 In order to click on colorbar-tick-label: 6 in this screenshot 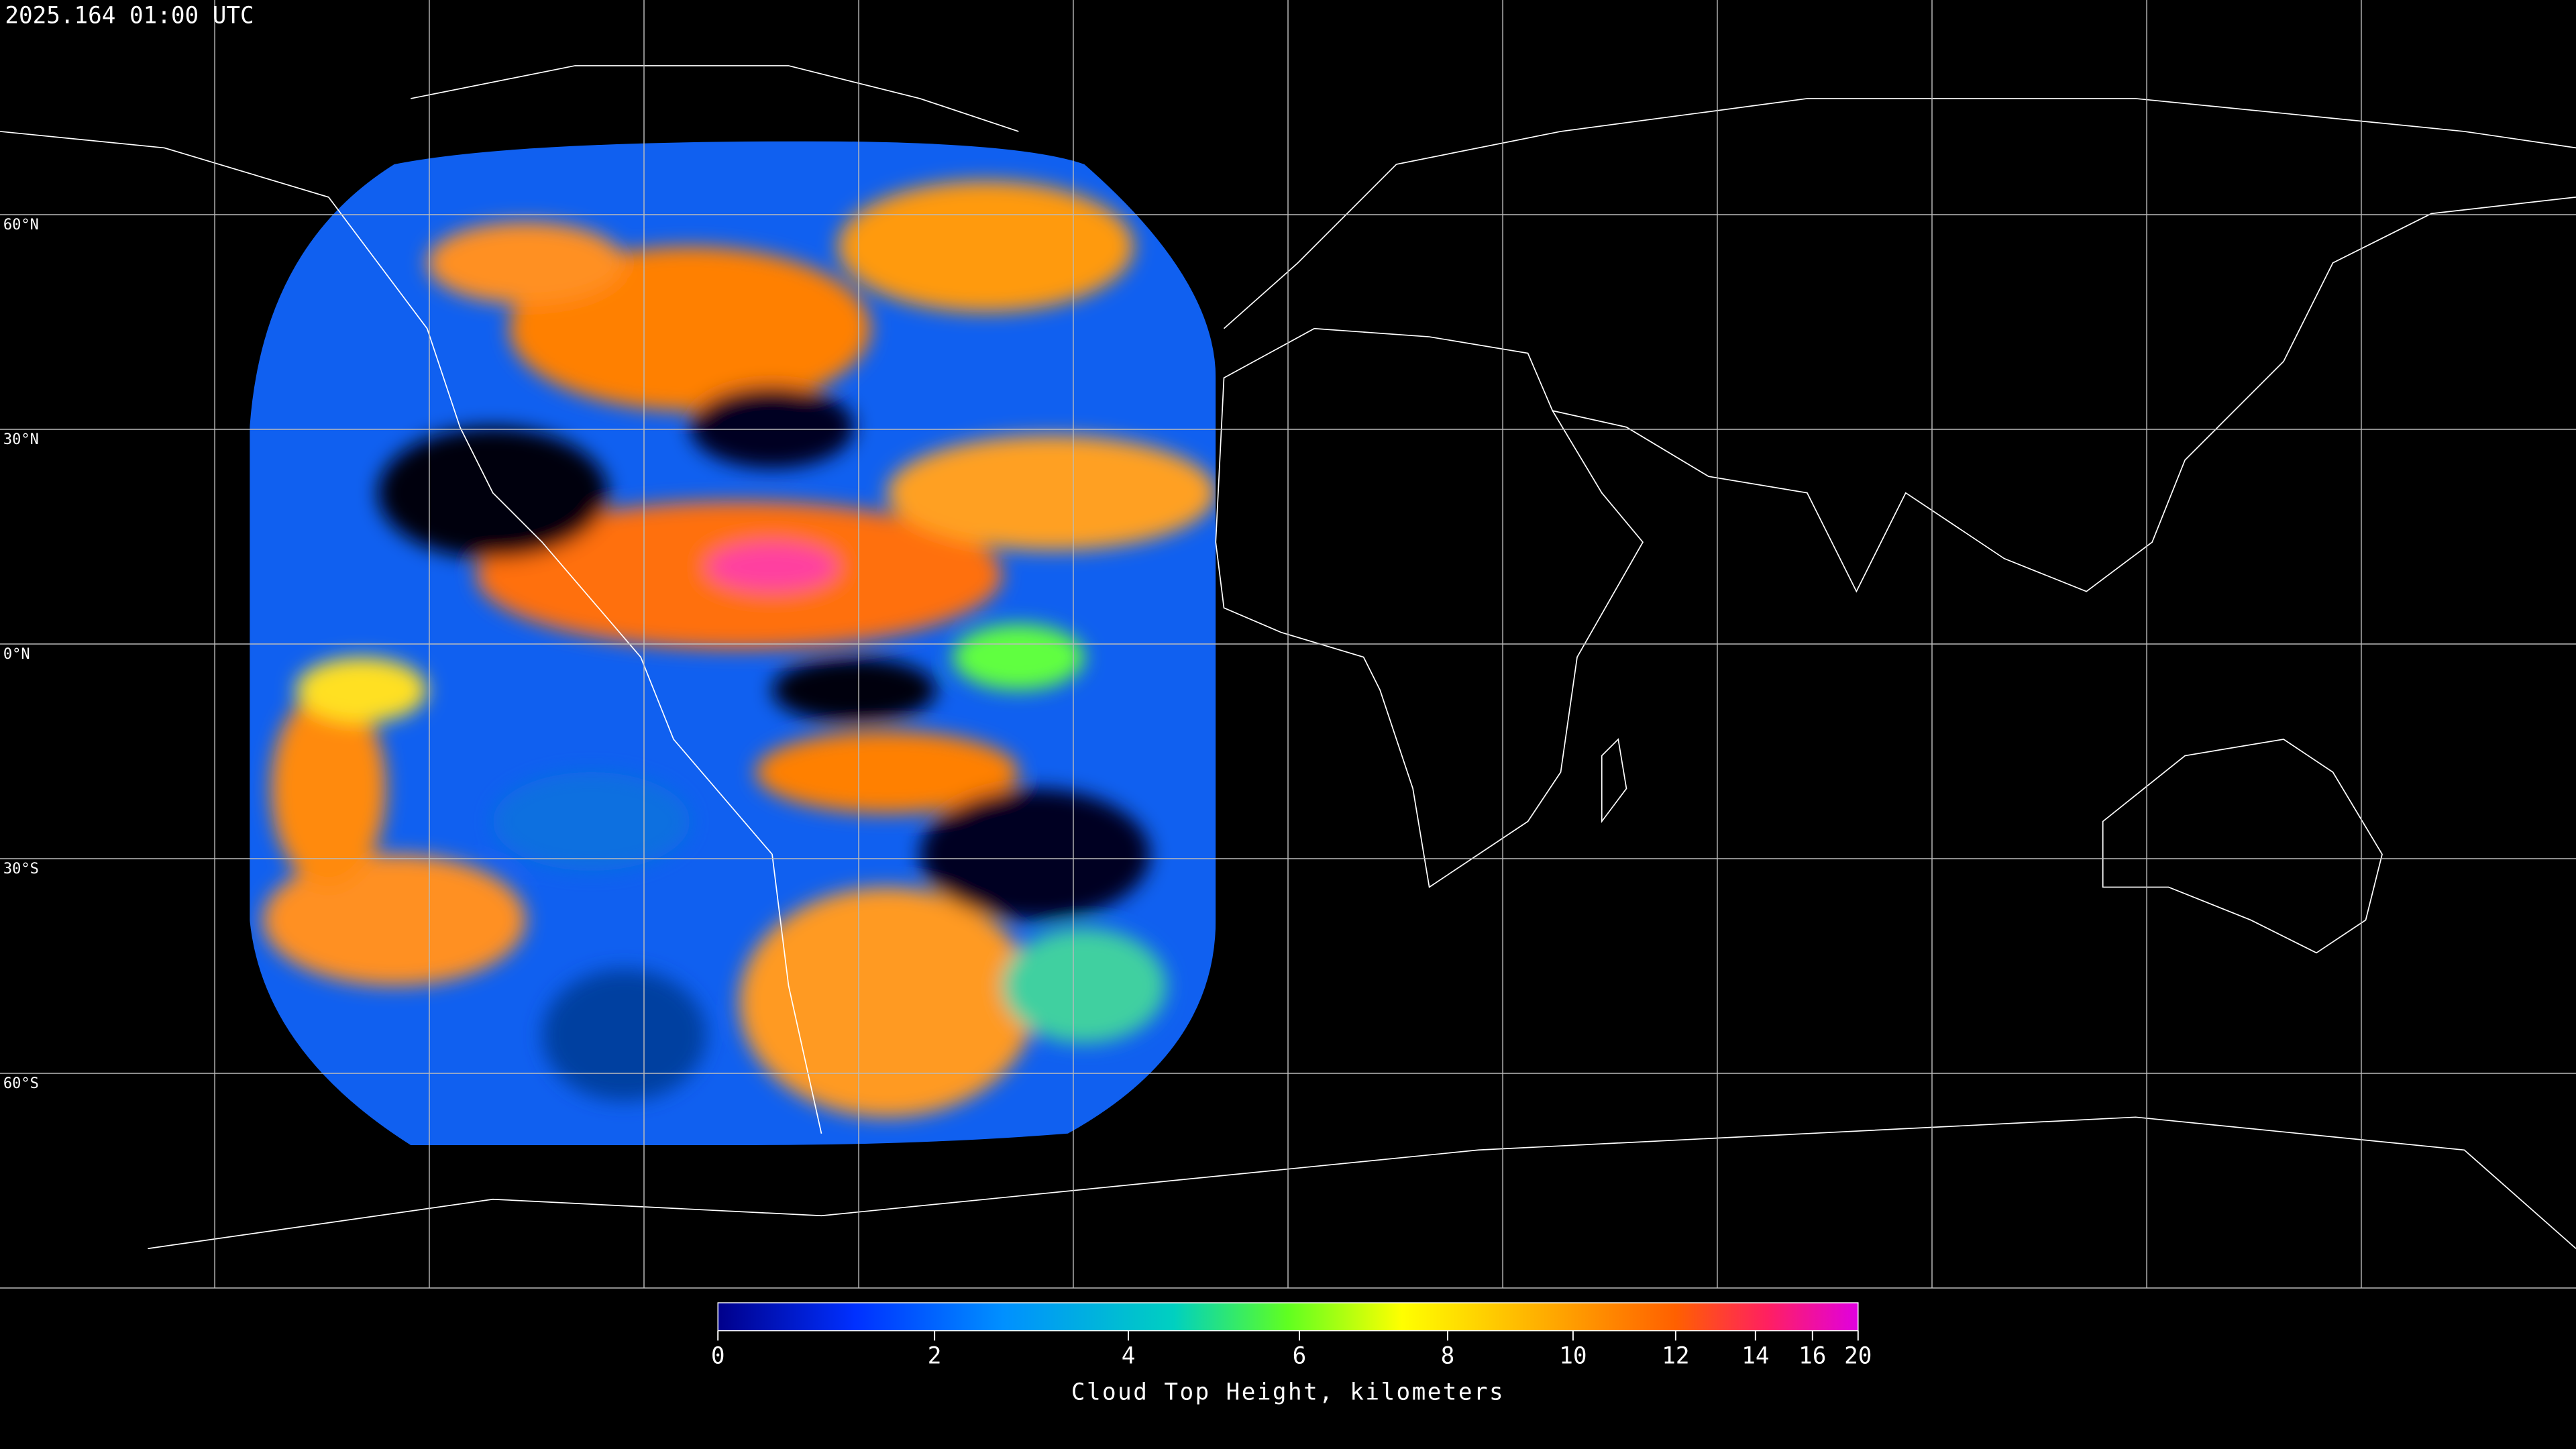, I will do `click(1300, 1356)`.